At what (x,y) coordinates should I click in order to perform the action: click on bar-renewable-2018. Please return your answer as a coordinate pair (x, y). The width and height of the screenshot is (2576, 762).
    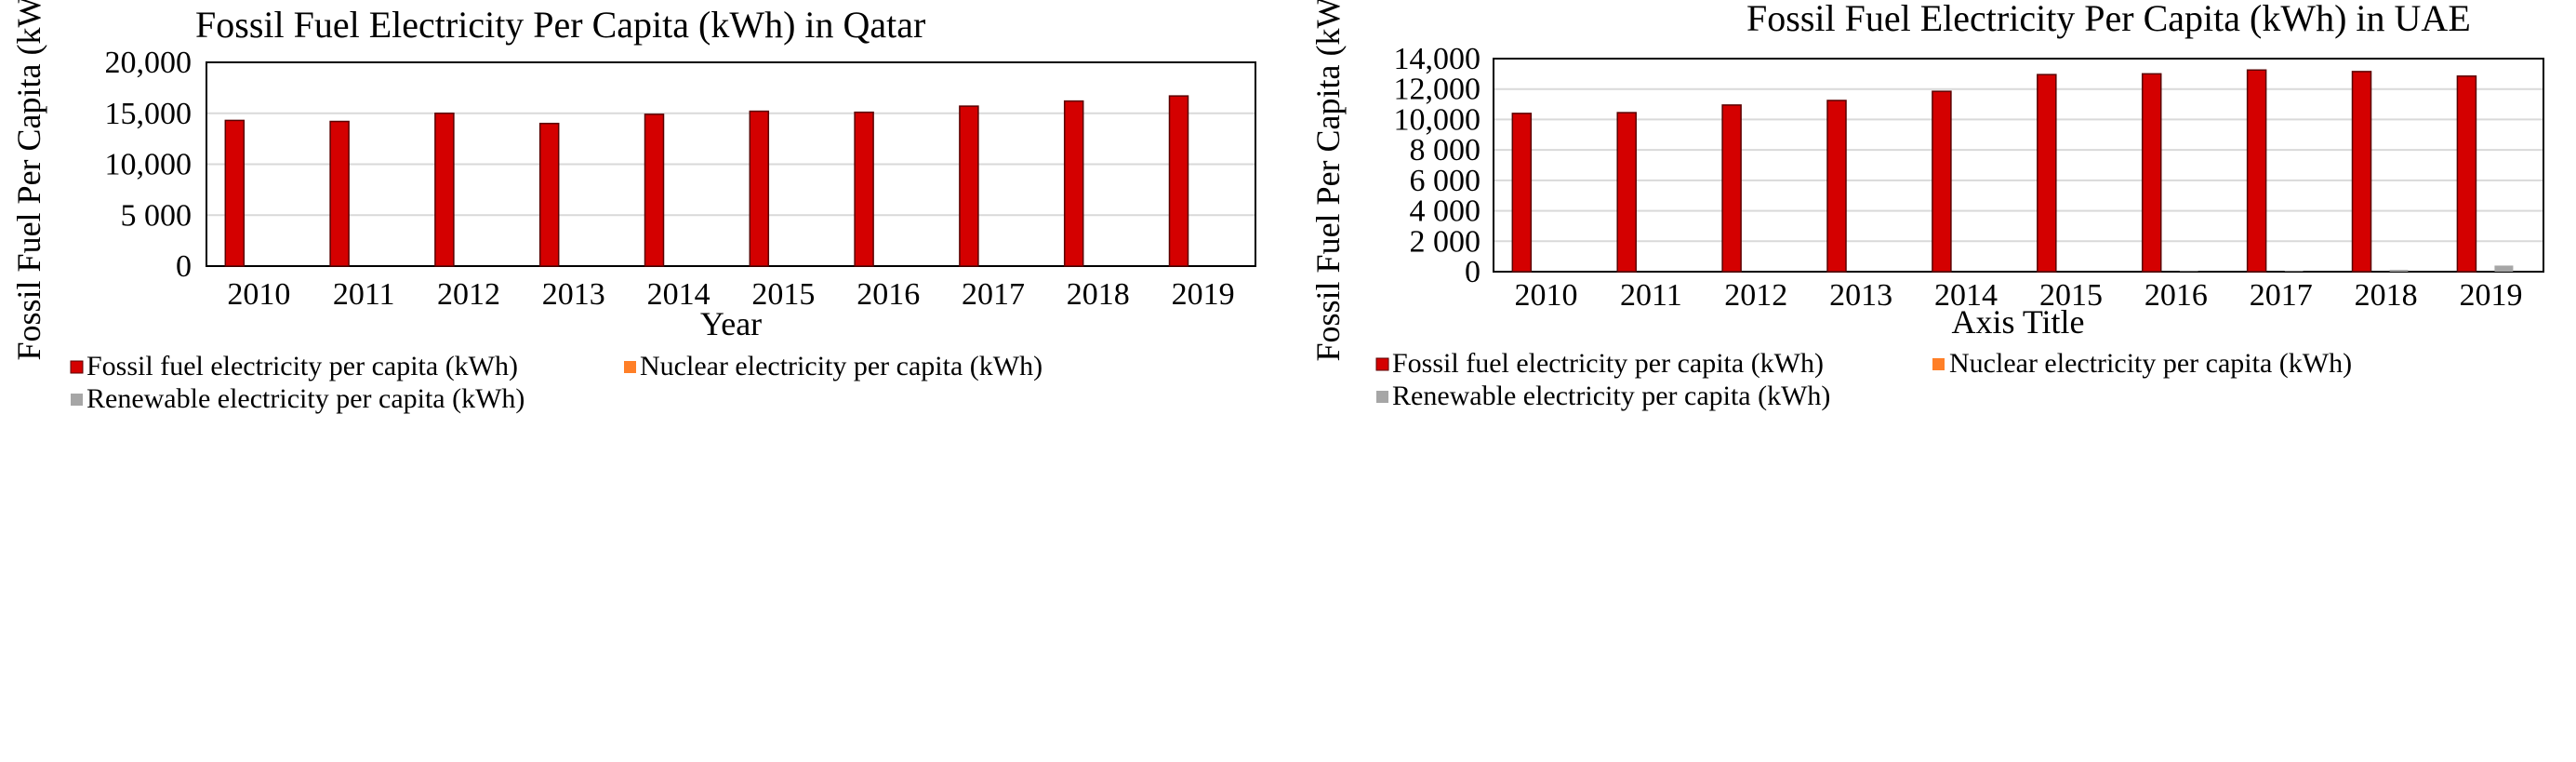
    Looking at the image, I should click on (2399, 271).